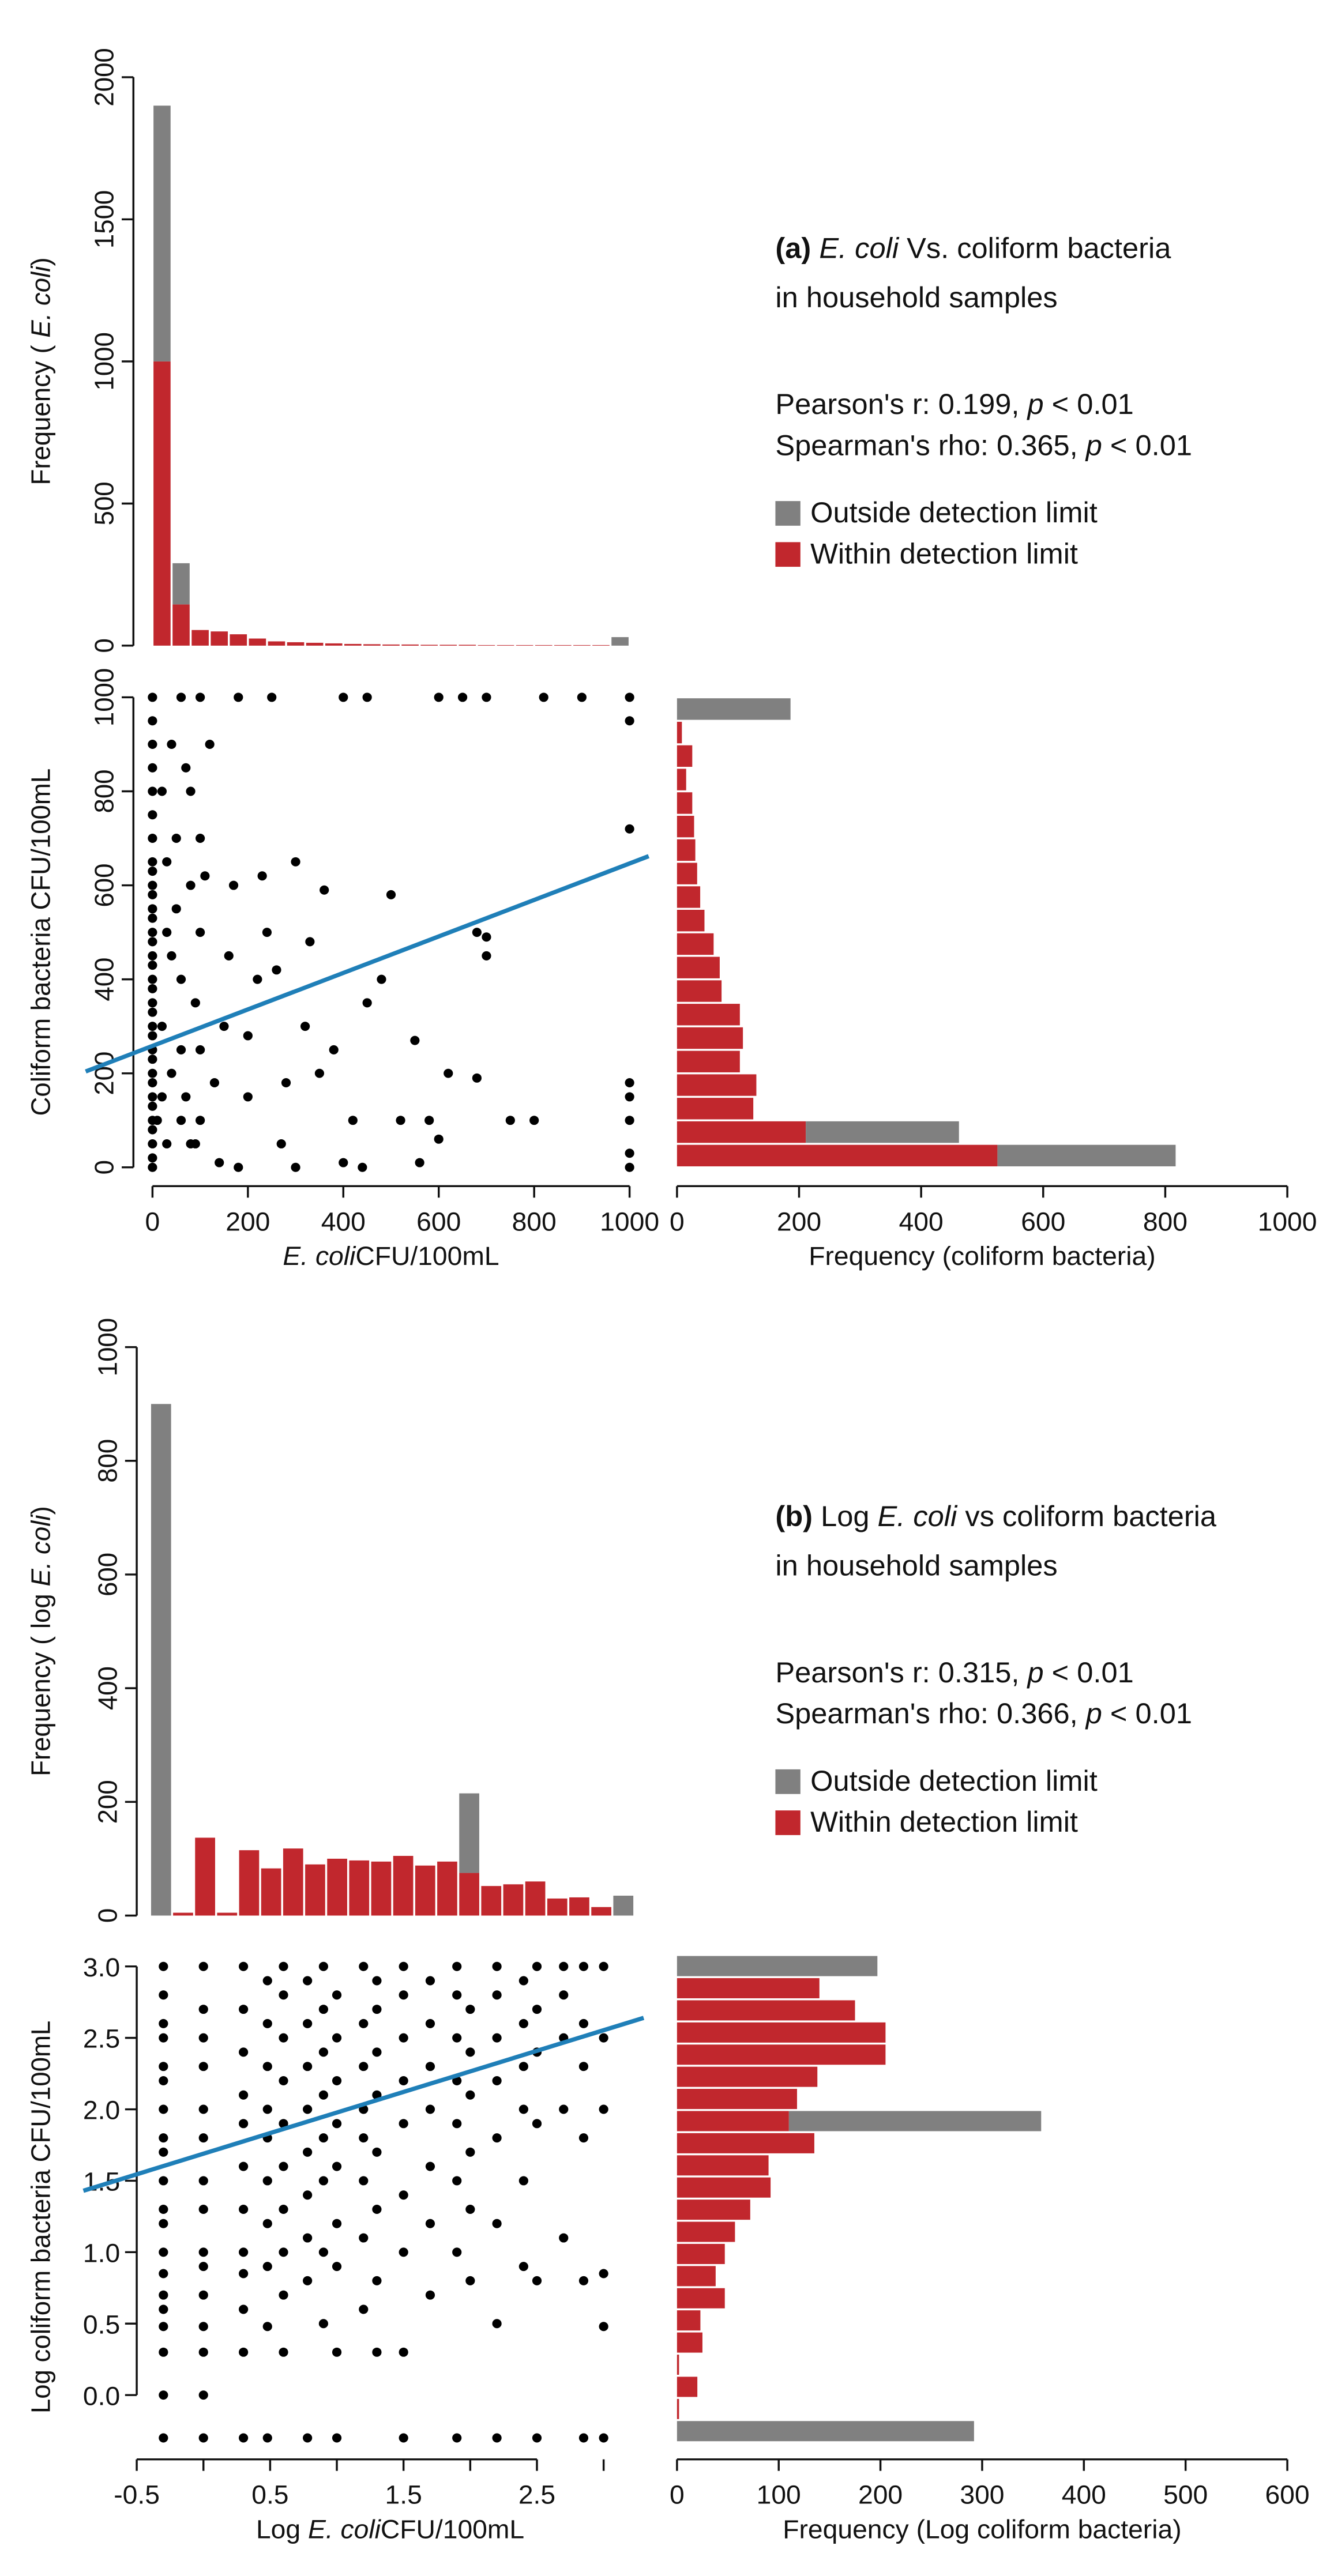 This screenshot has height=2576, width=1334. What do you see at coordinates (916, 297) in the screenshot?
I see `text-part: in household samples` at bounding box center [916, 297].